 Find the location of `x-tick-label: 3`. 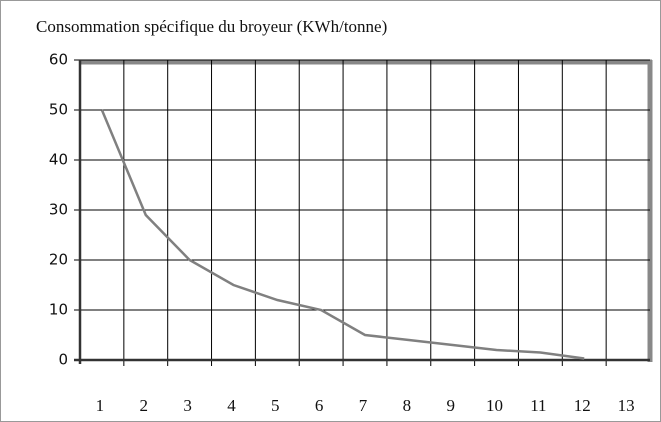

x-tick-label: 3 is located at coordinates (187, 405).